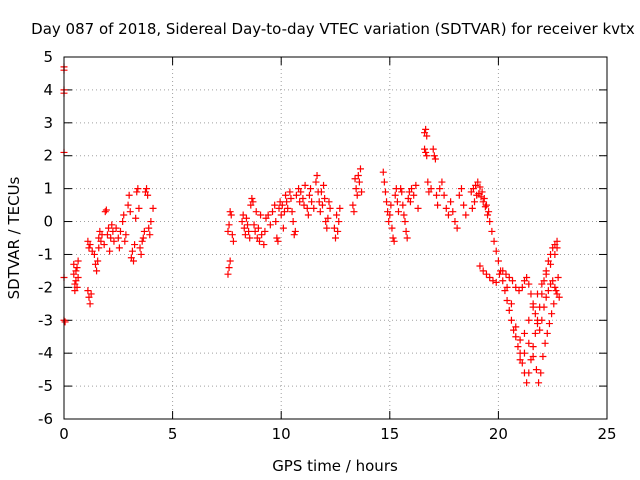  I want to click on y-tick-label: 2, so click(48, 156).